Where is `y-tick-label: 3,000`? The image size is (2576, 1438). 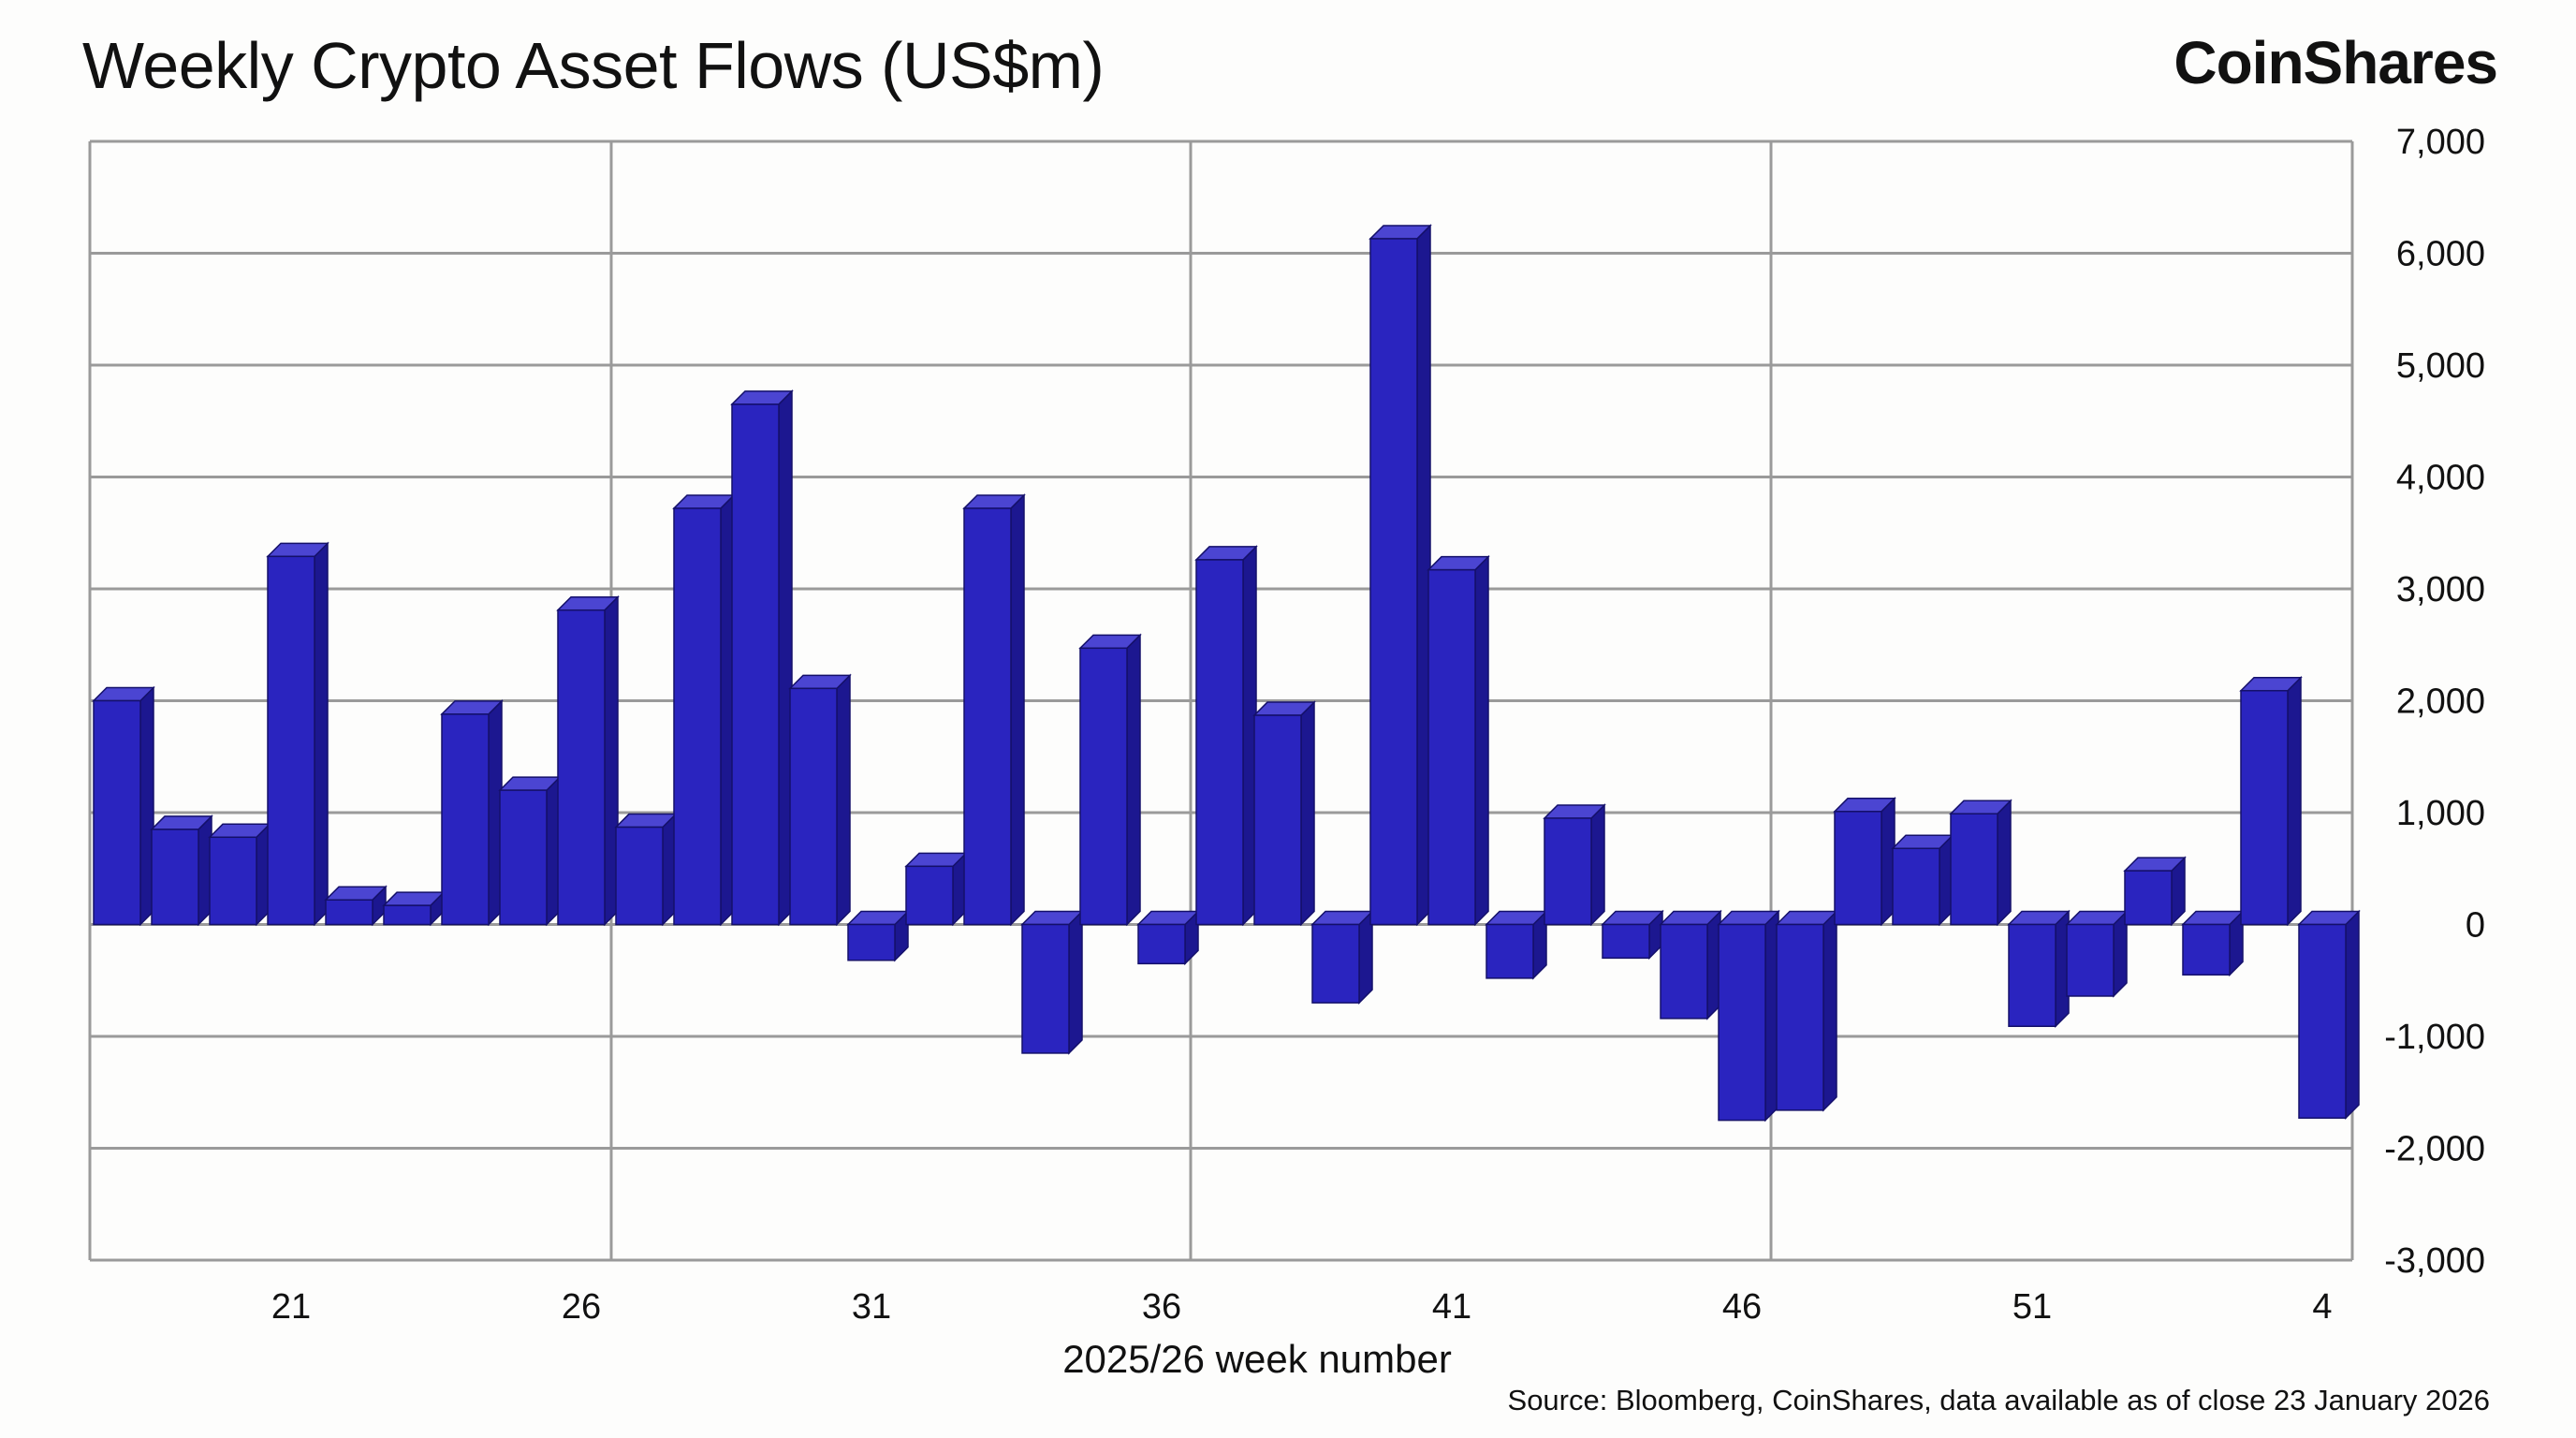
y-tick-label: 3,000 is located at coordinates (2440, 589).